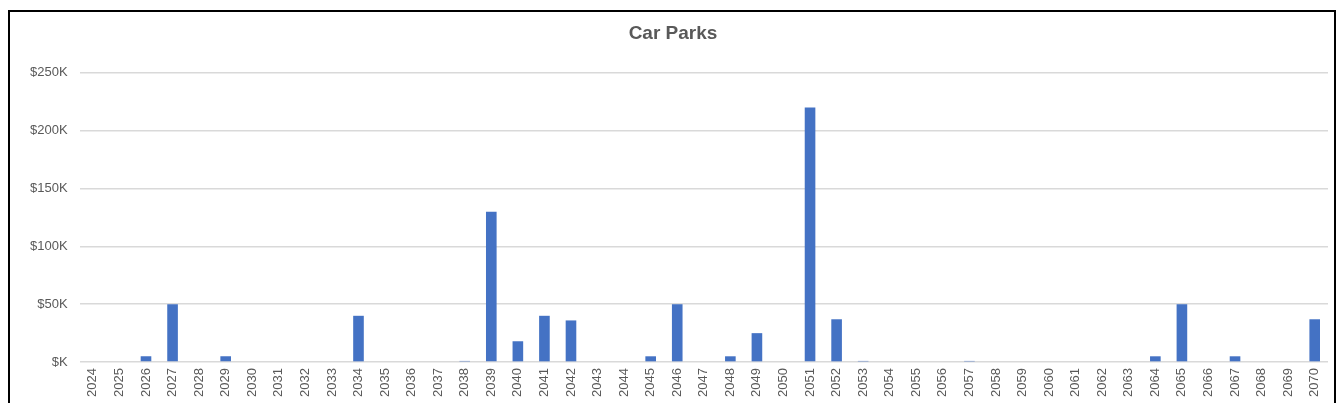 This screenshot has height=403, width=1338. I want to click on x-tick-label: 2069, so click(1287, 382).